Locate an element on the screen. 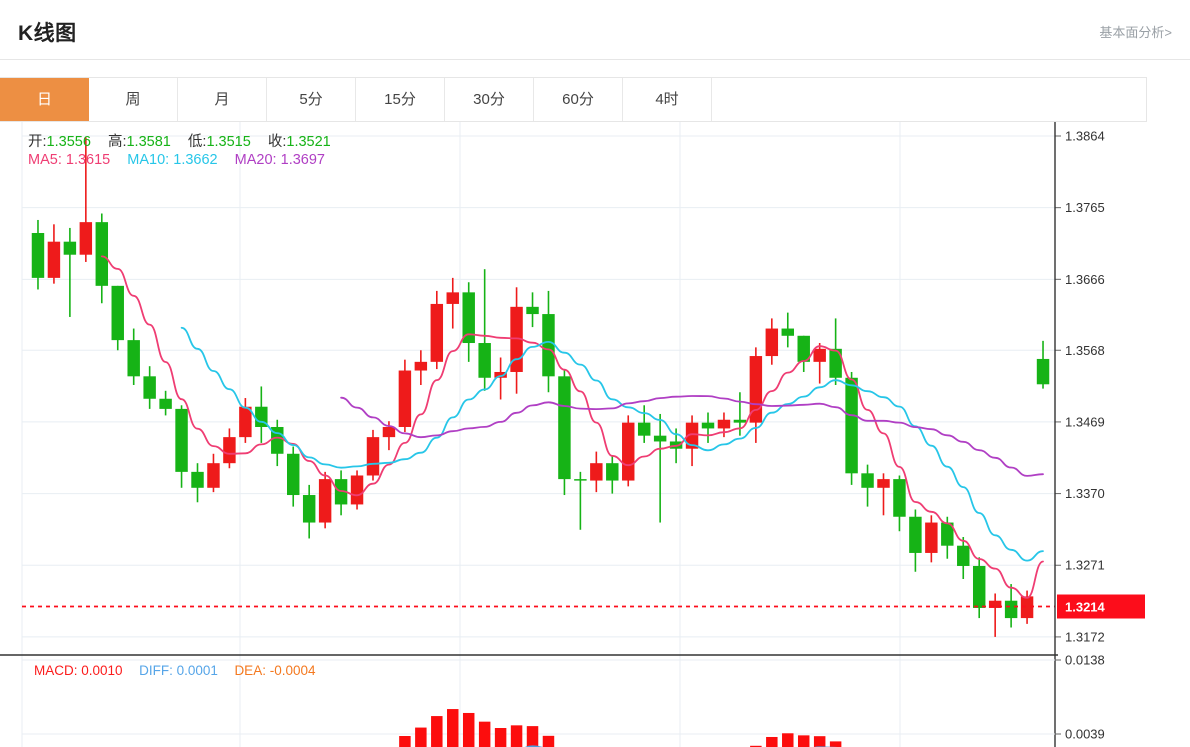 The image size is (1190, 747). price-axis-label: 1.3864 is located at coordinates (1085, 136).